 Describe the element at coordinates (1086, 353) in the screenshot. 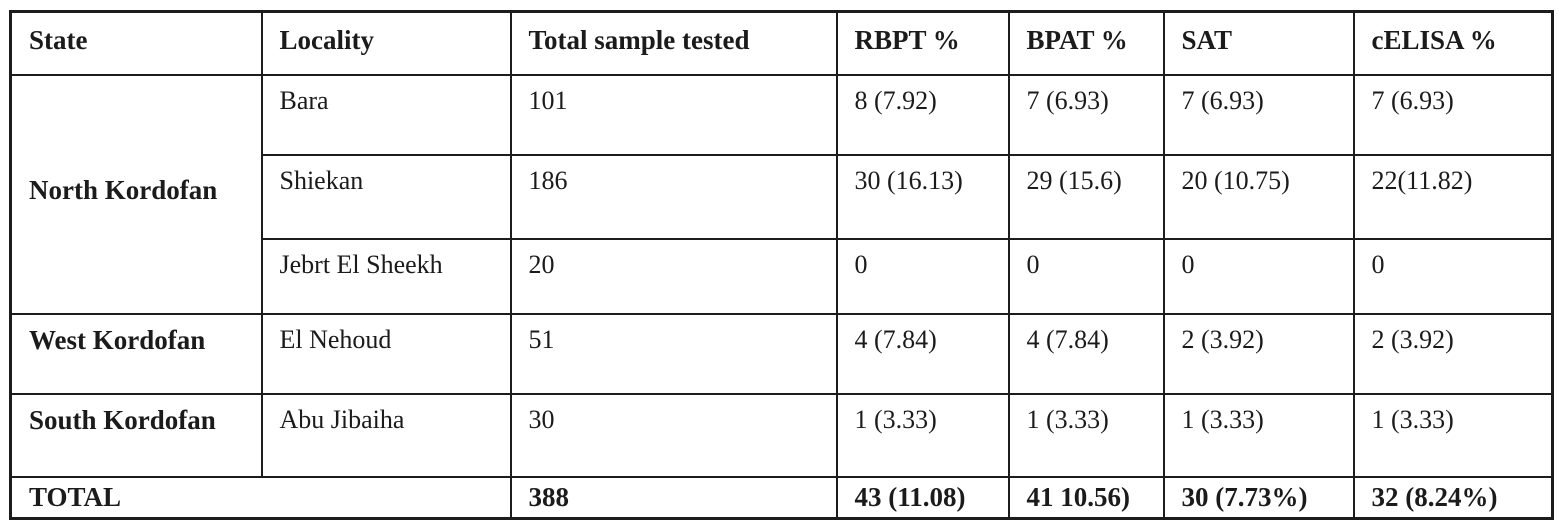

I see `bpat-cell: 4 (7.84)` at that location.